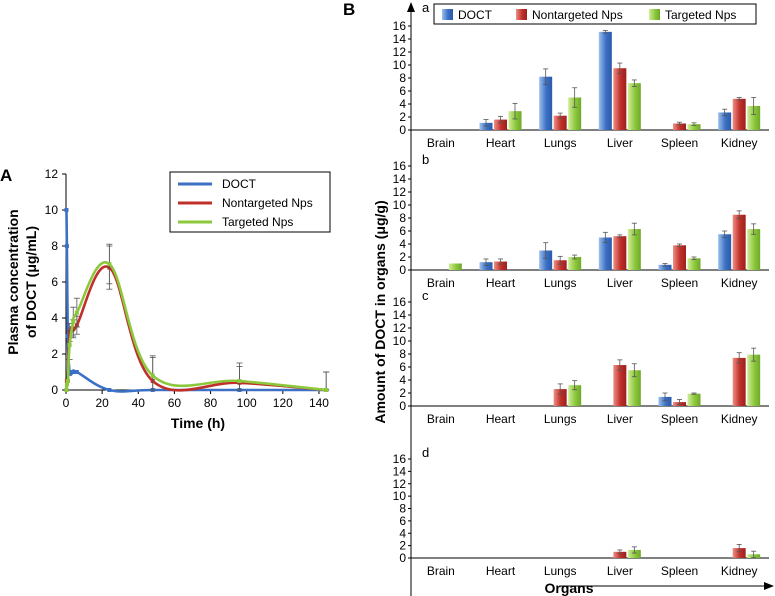 This screenshot has height=596, width=775. Describe the element at coordinates (283, 403) in the screenshot. I see `panel-a-xtick-label: 120` at that location.